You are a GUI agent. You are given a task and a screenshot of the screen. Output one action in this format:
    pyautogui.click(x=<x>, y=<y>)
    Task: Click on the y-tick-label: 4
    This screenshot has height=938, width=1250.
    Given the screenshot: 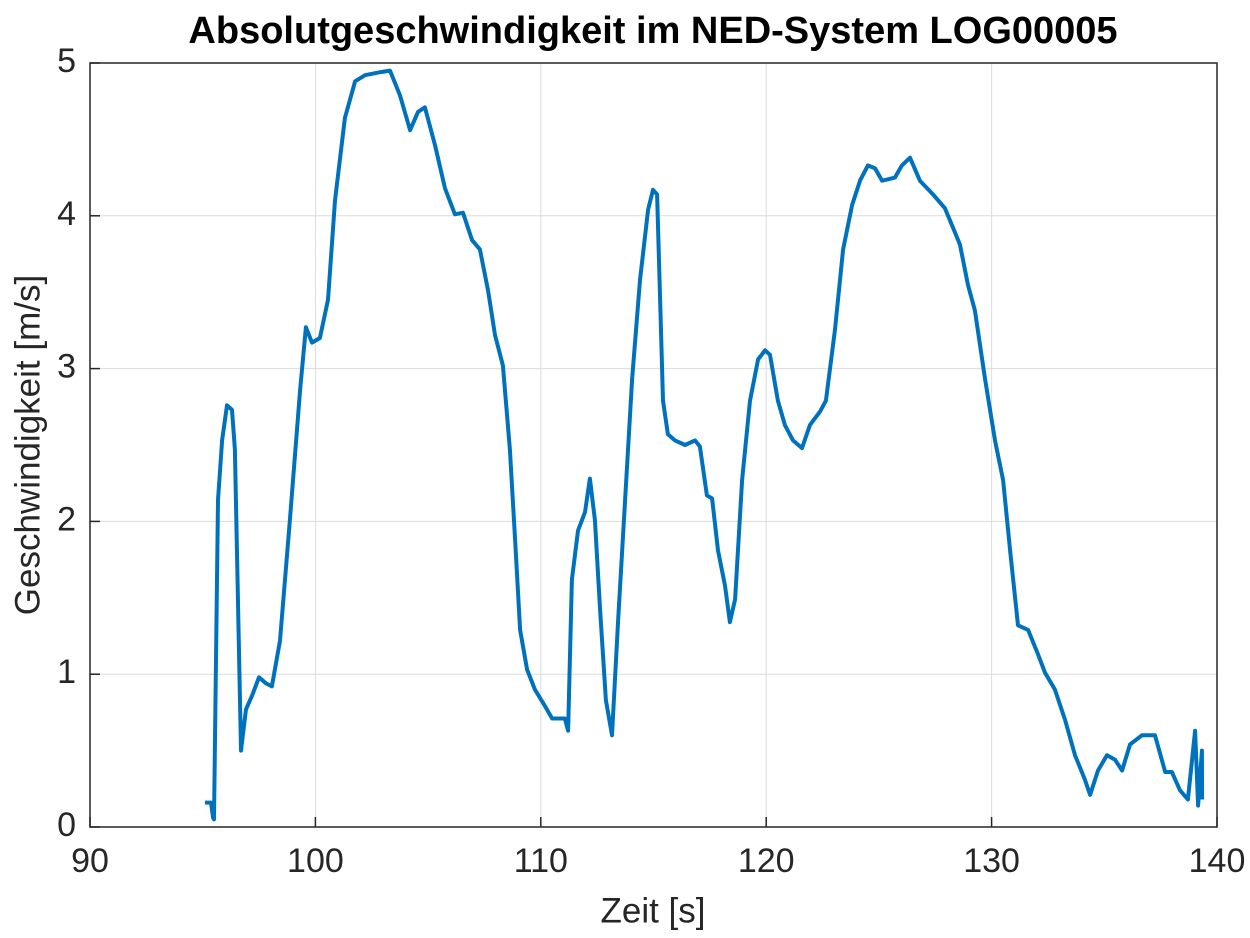 What is the action you would take?
    pyautogui.click(x=66, y=214)
    